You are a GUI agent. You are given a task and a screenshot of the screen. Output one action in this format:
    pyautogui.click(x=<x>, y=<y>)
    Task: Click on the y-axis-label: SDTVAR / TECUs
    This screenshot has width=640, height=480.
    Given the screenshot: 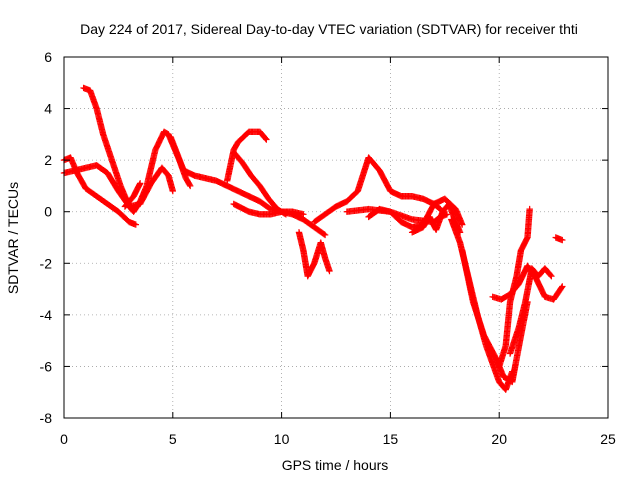 What is the action you would take?
    pyautogui.click(x=13, y=238)
    